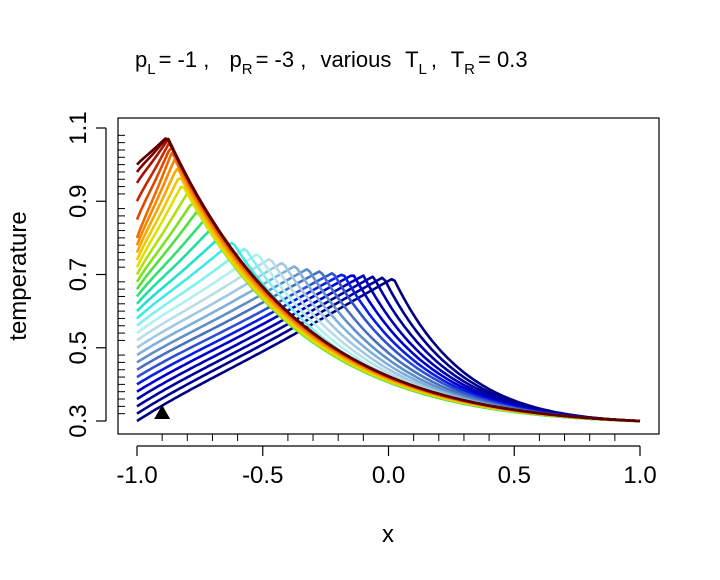 Image resolution: width=720 pixels, height=580 pixels. I want to click on title-p-left-value: = -1 ,, so click(184, 59).